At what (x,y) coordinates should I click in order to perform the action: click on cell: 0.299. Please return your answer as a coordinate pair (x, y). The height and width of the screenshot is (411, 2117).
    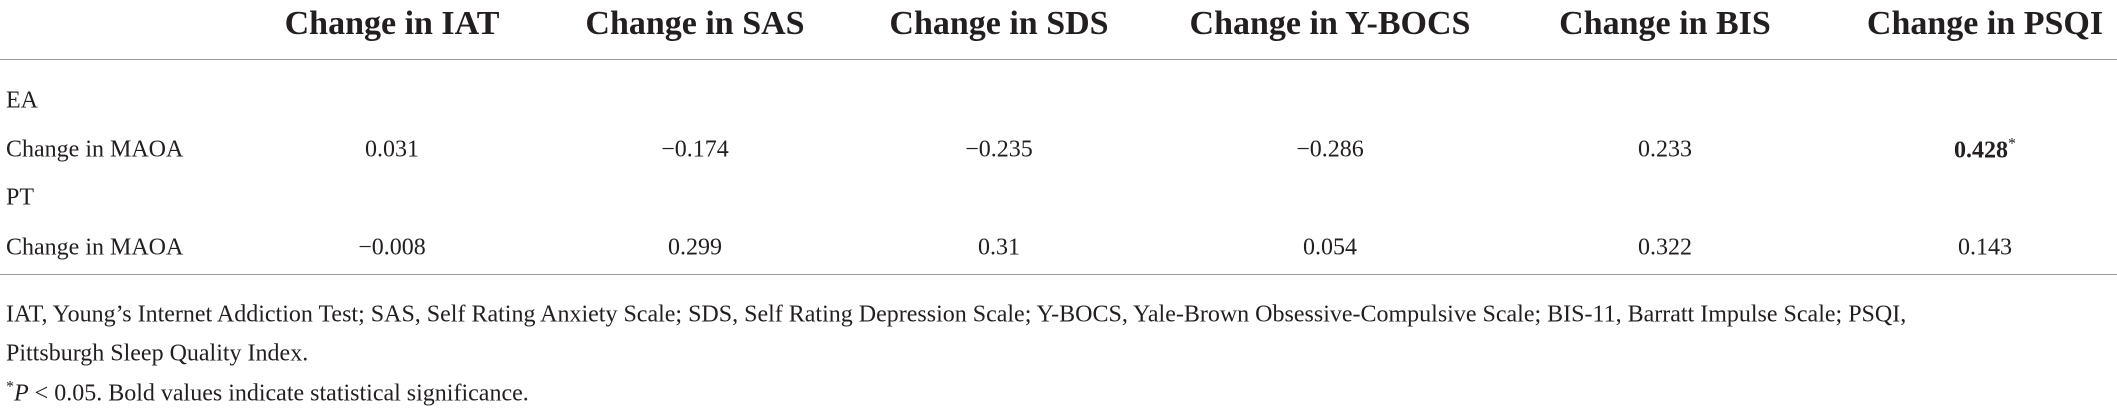
    Looking at the image, I should click on (695, 248).